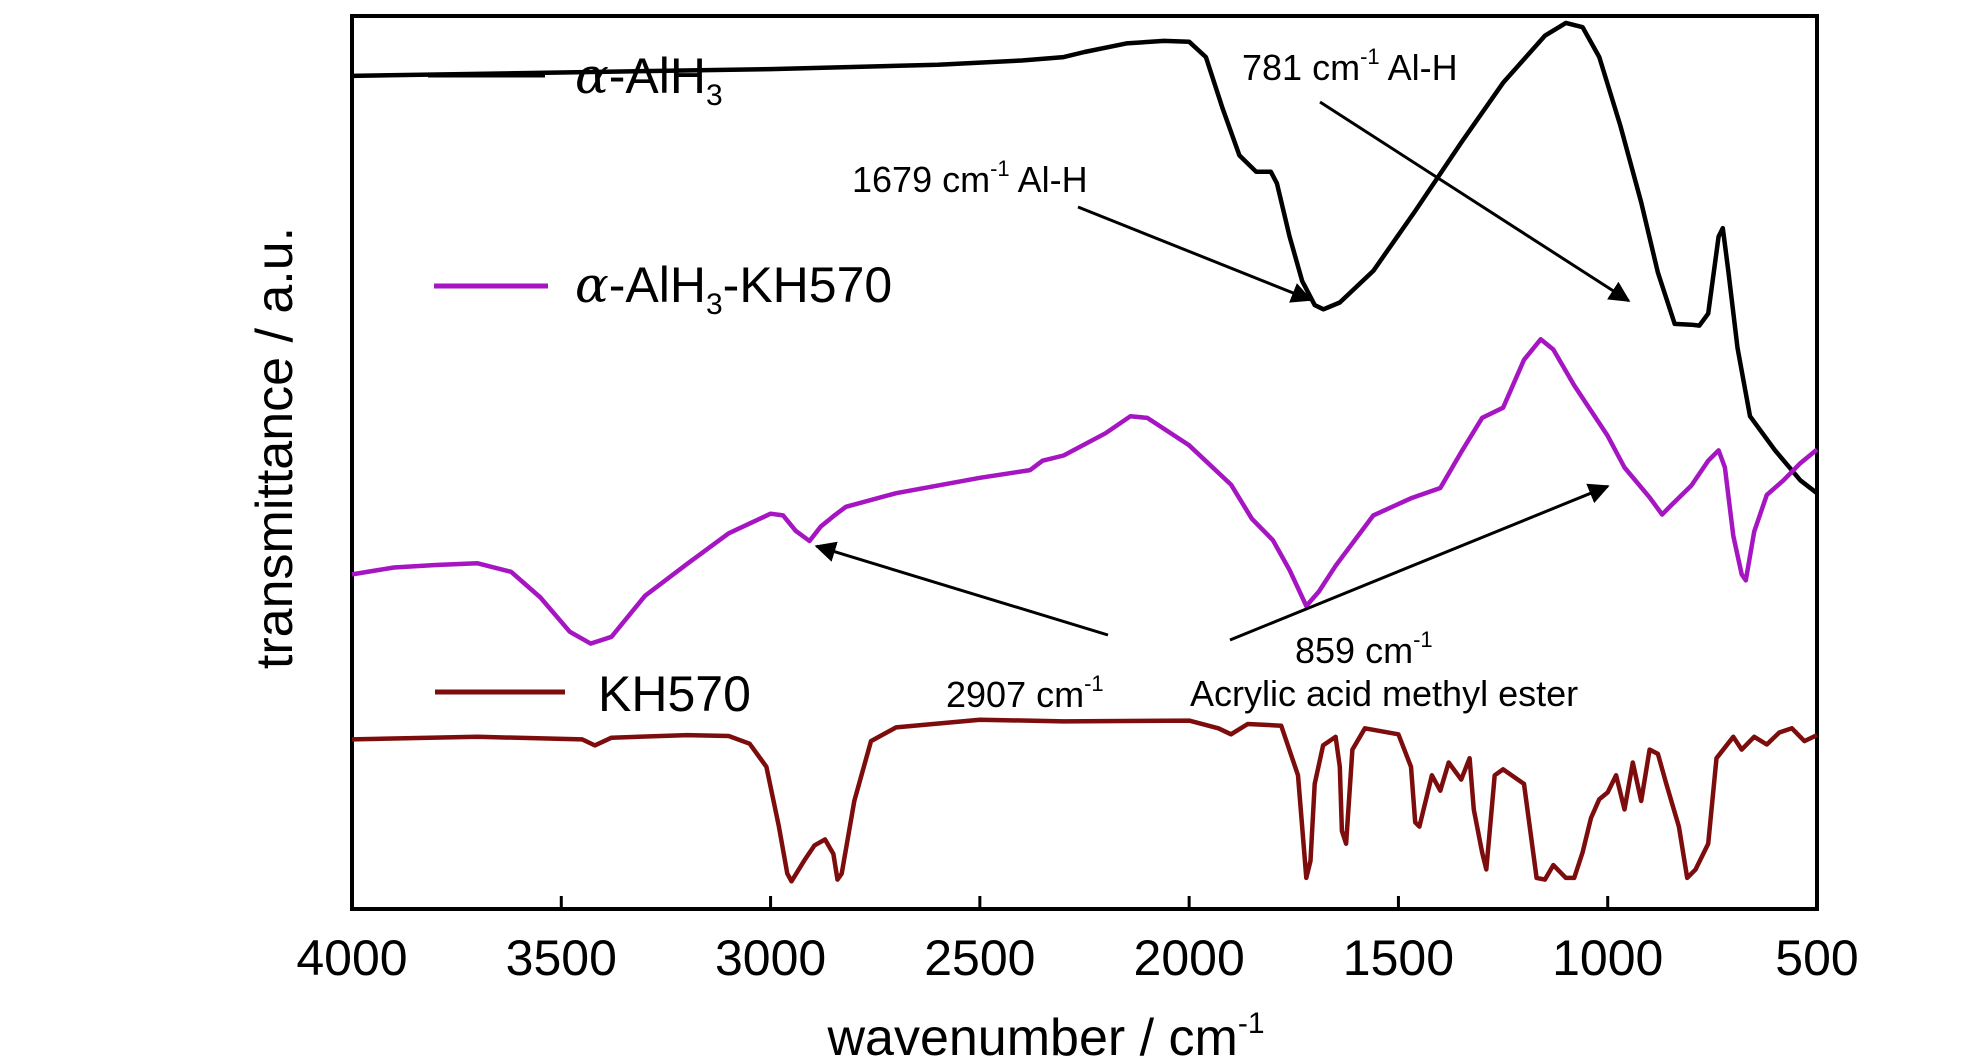 This screenshot has height=1063, width=1984. I want to click on y-axis-title: transmittance / a.u., so click(275, 448).